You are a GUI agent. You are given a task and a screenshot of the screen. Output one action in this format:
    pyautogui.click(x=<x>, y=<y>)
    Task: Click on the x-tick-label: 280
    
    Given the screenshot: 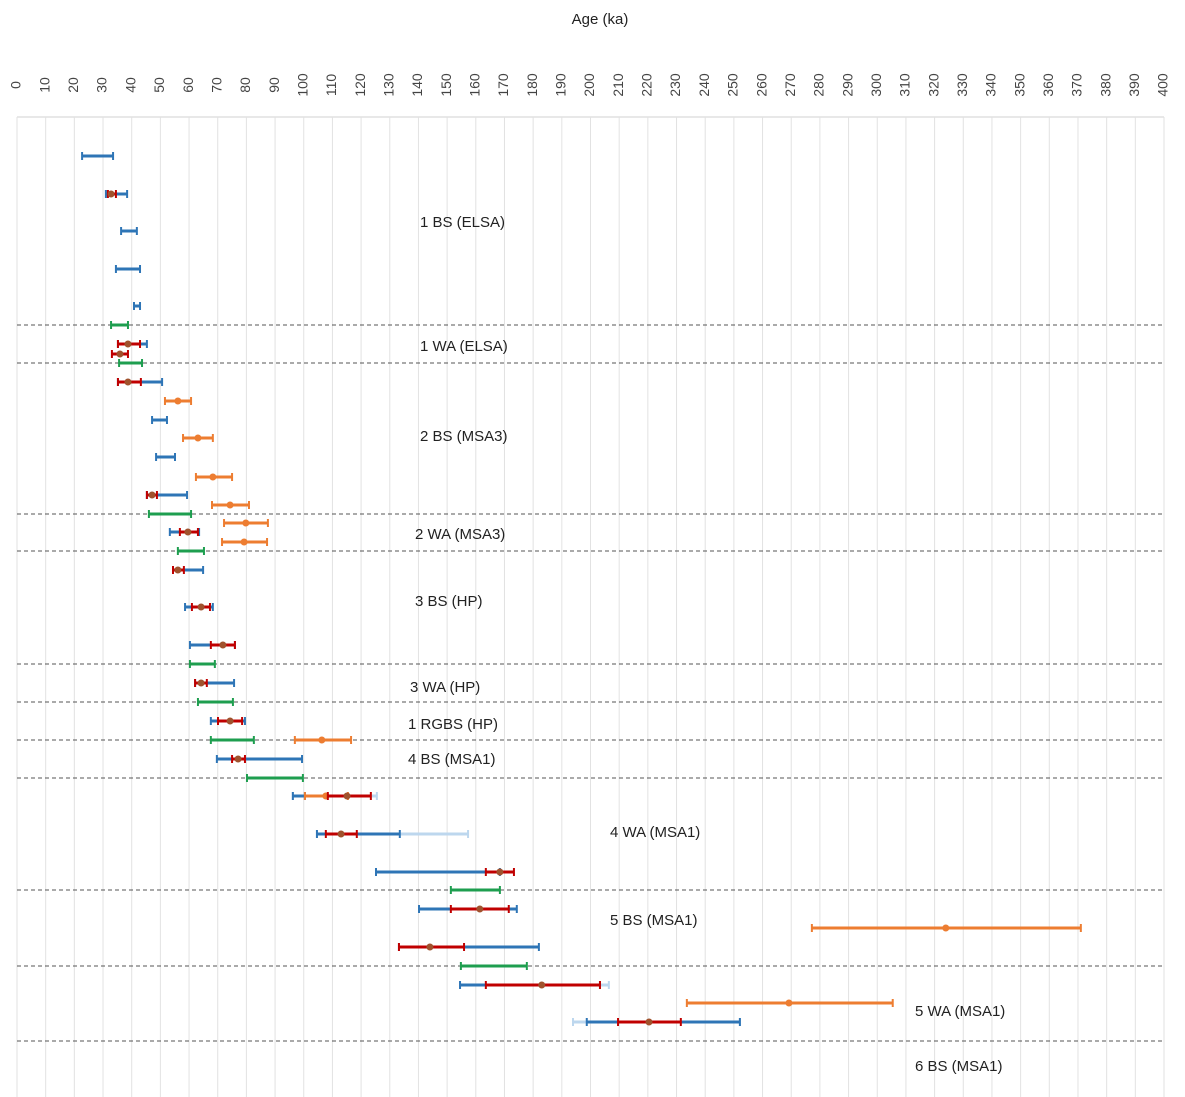 What is the action you would take?
    pyautogui.click(x=819, y=85)
    